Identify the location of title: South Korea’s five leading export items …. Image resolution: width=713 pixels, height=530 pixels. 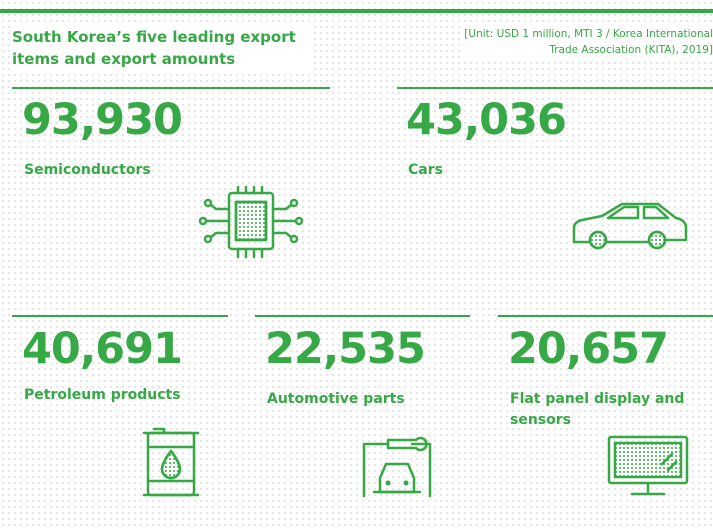
(162, 48).